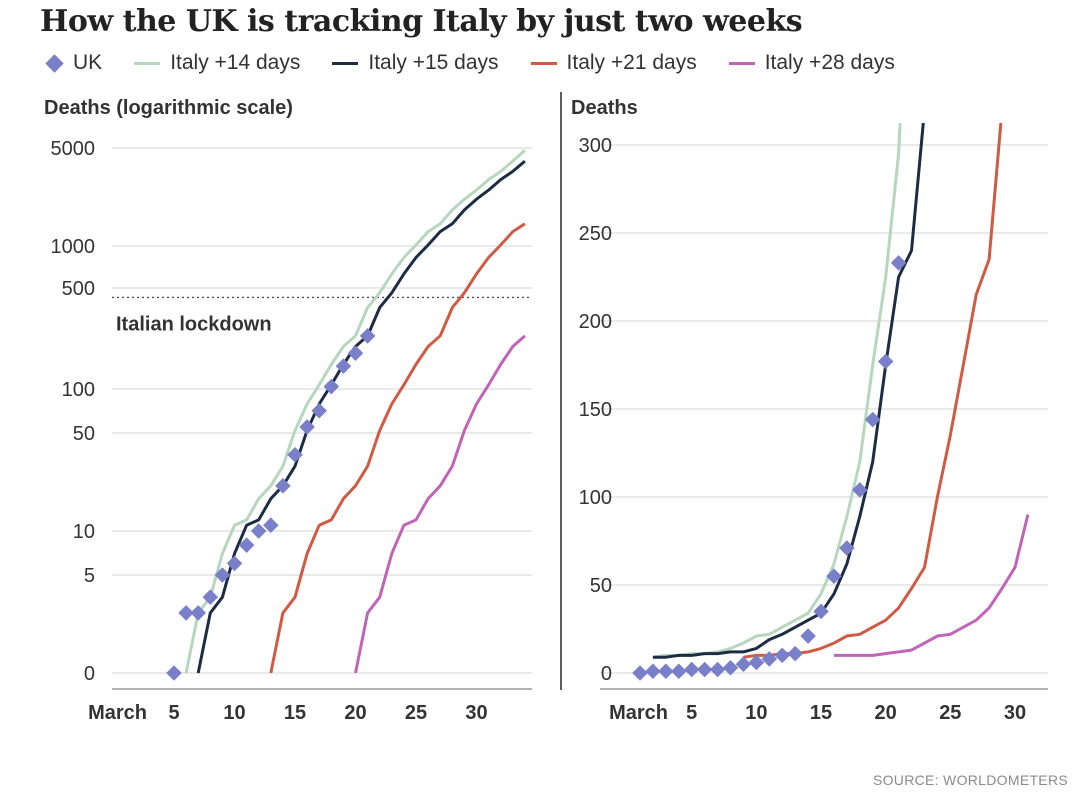  I want to click on y-tick-label: 1000, so click(73, 247).